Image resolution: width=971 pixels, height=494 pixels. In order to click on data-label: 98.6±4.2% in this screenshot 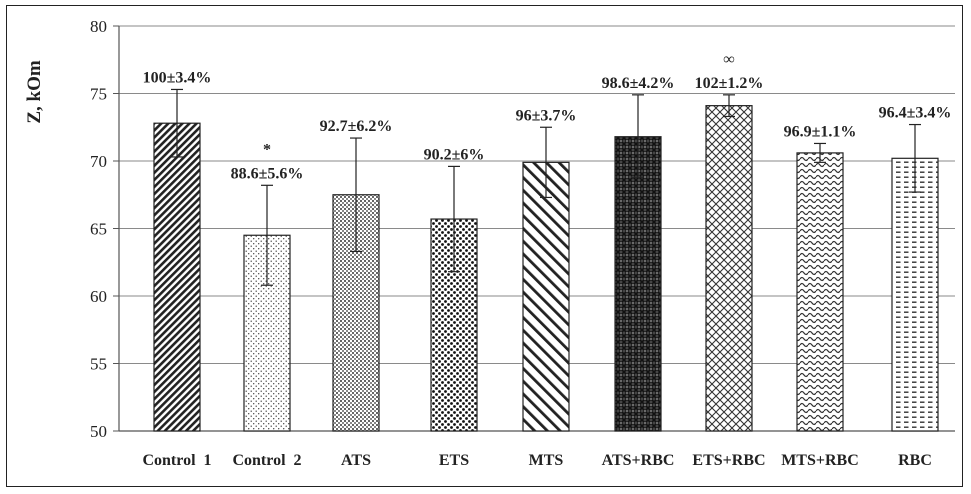, I will do `click(638, 83)`.